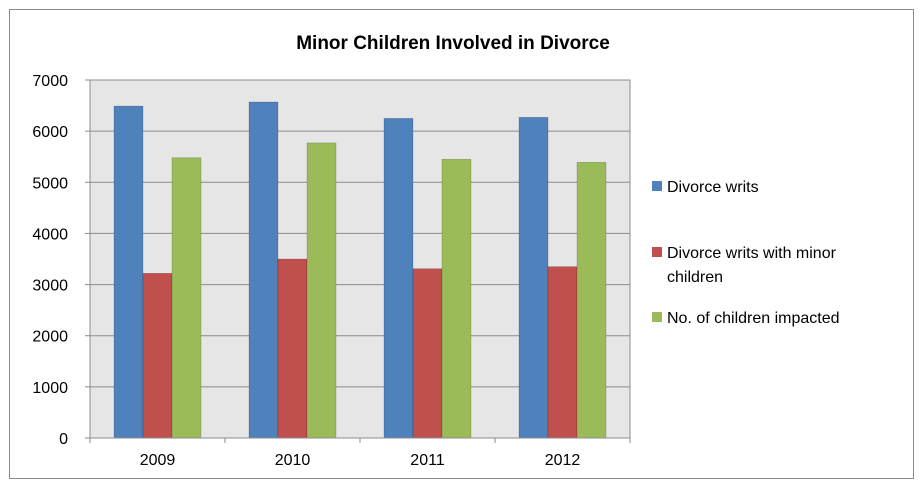  What do you see at coordinates (61, 260) in the screenshot?
I see `y-axis-ticks: 0 1000 2000 3000 4000 5000 6000 7000` at bounding box center [61, 260].